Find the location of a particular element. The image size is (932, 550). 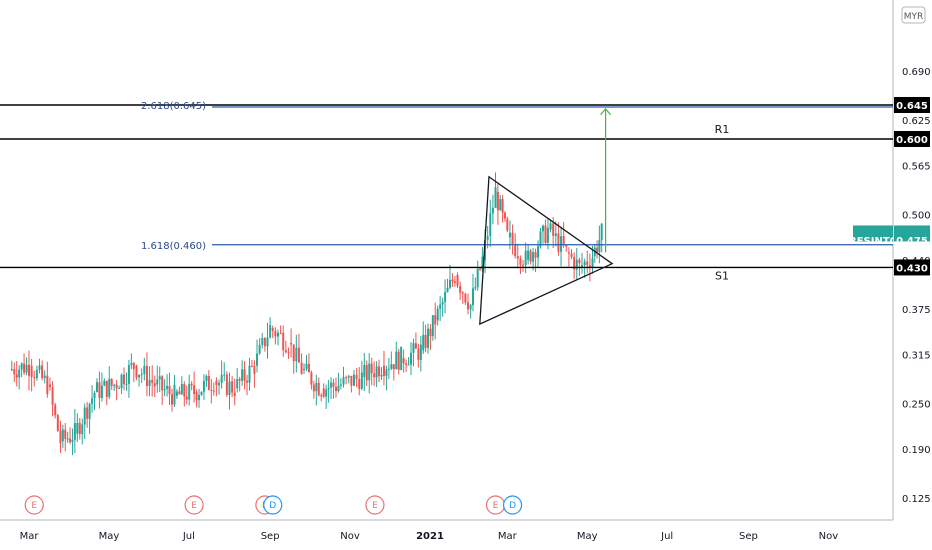

last-price-label: 0.475 is located at coordinates (912, 241).